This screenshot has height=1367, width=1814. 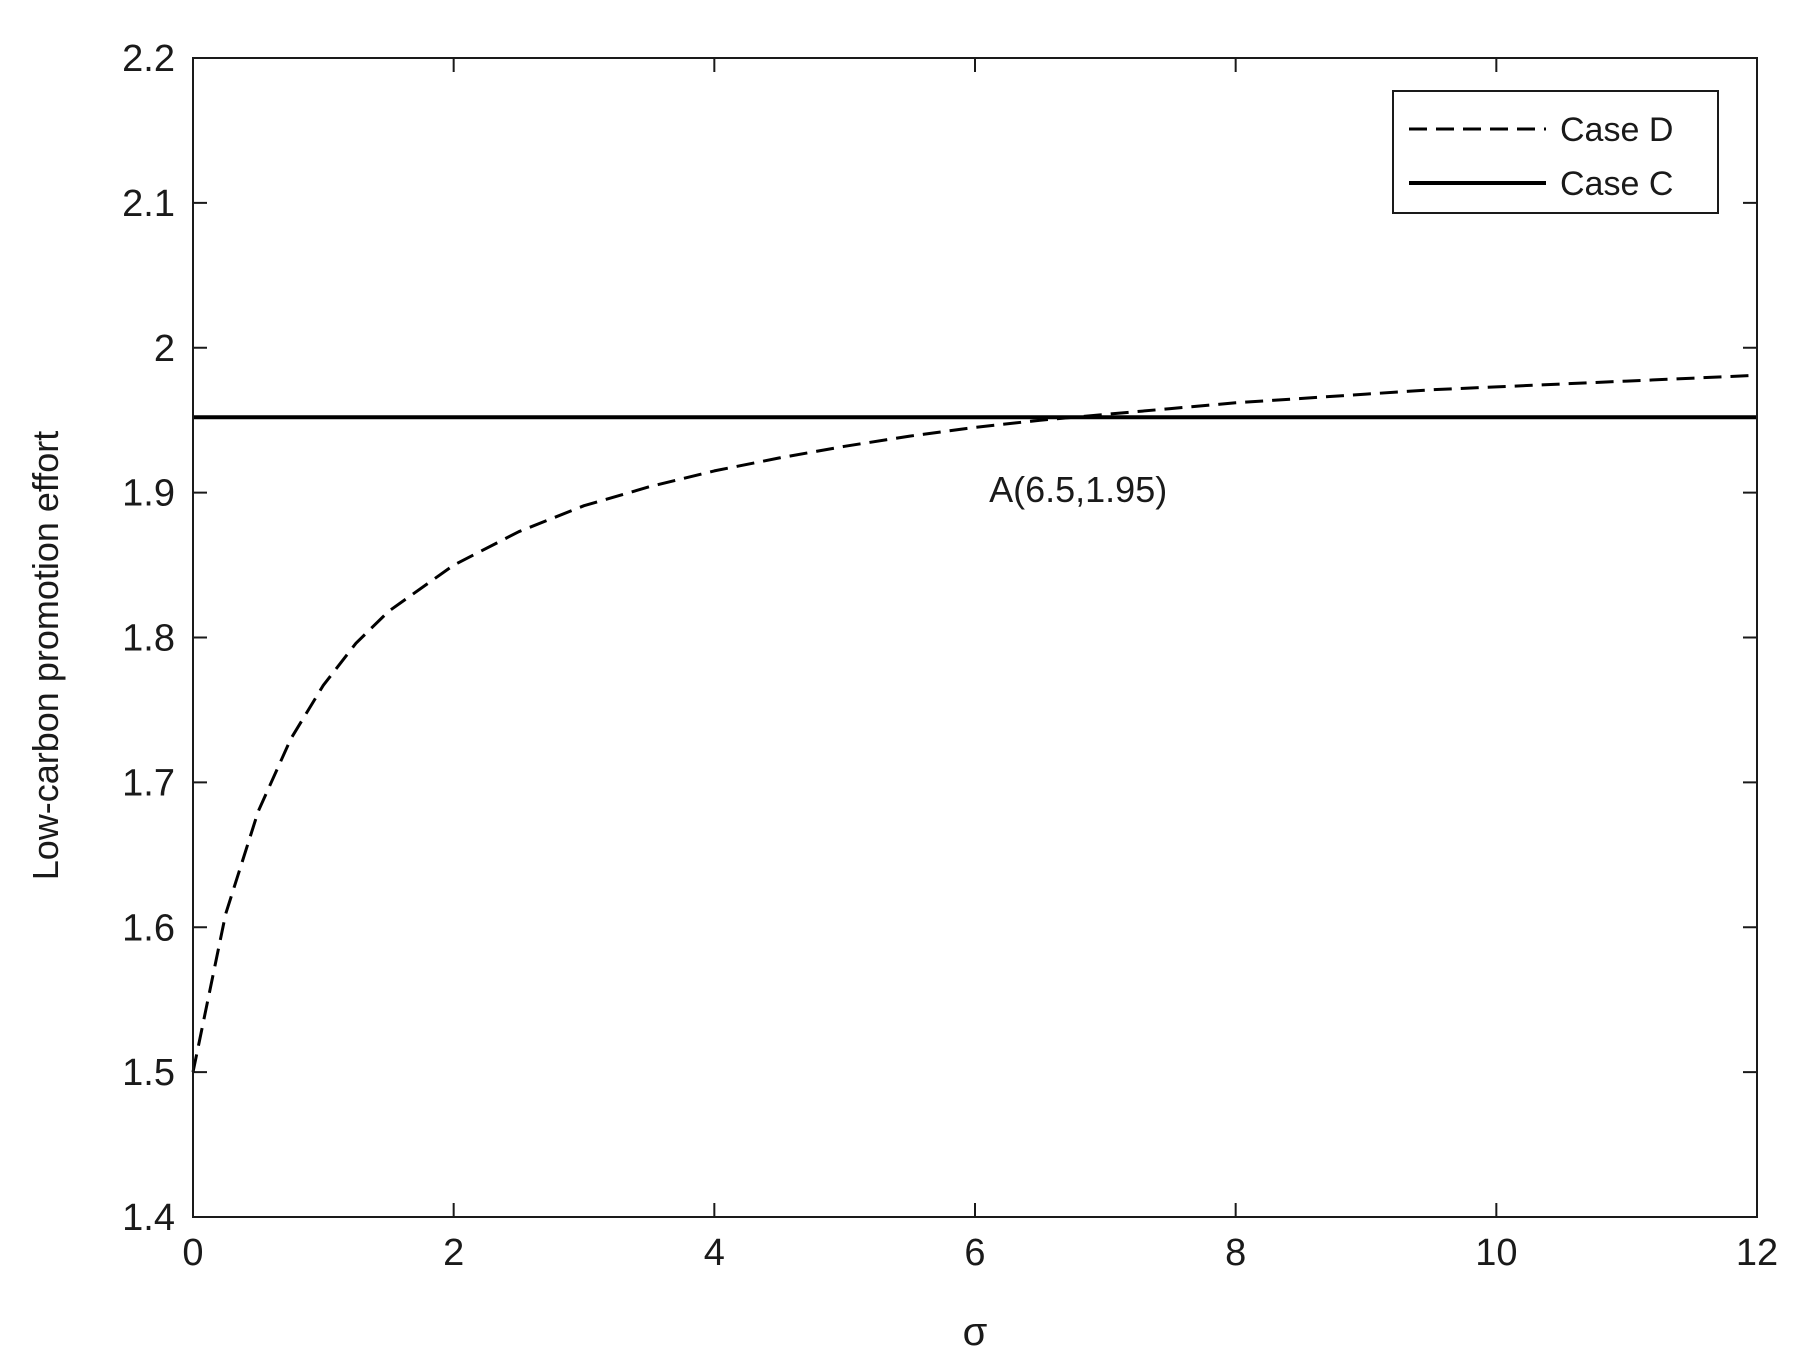 I want to click on legend-box, so click(x=1555, y=152).